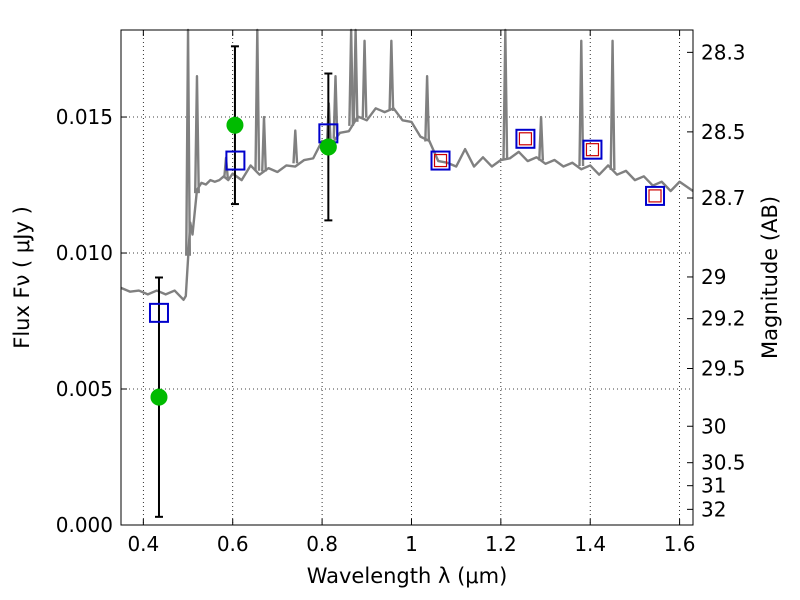 The height and width of the screenshot is (600, 800). What do you see at coordinates (713, 277) in the screenshot?
I see `magnitude-tick-label: 29` at bounding box center [713, 277].